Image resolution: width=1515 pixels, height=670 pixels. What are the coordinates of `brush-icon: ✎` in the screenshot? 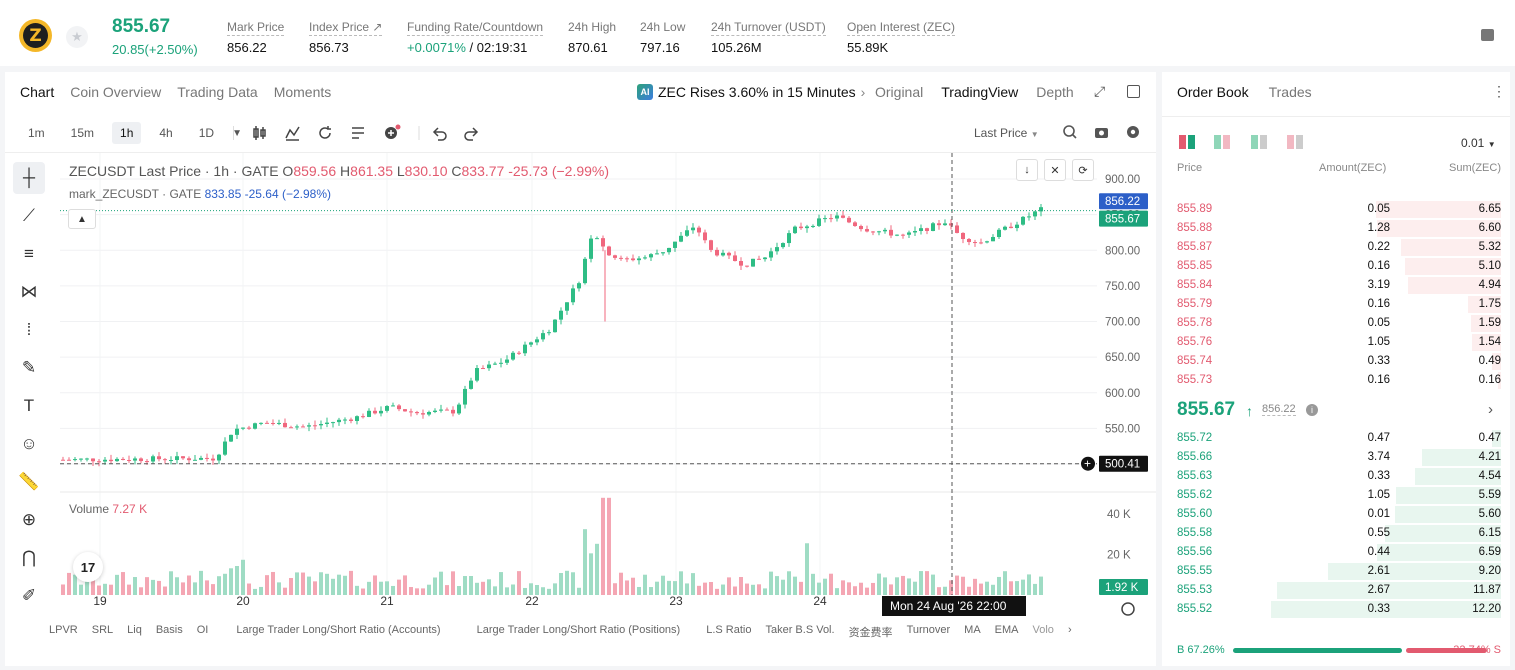 It's located at (29, 367).